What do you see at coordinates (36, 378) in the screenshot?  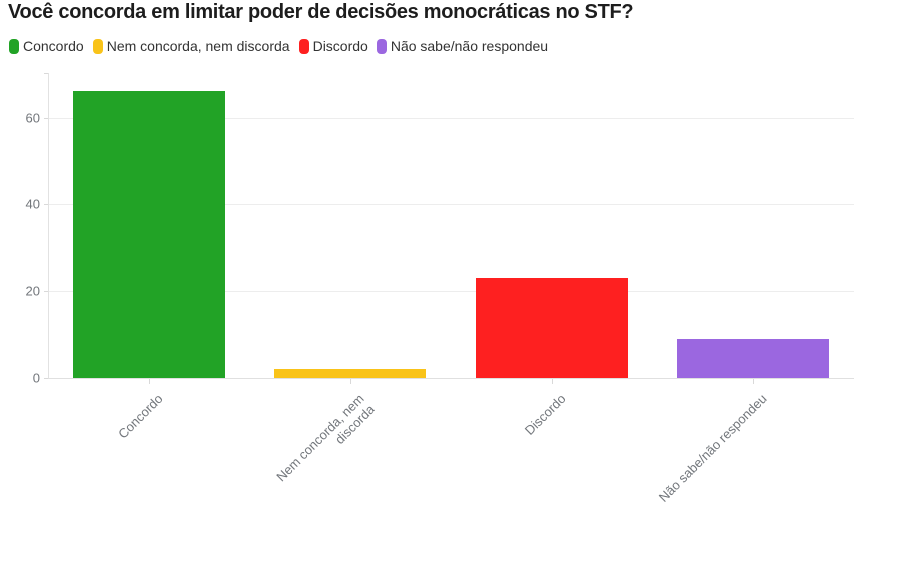 I see `y-axis-tick-label: 0` at bounding box center [36, 378].